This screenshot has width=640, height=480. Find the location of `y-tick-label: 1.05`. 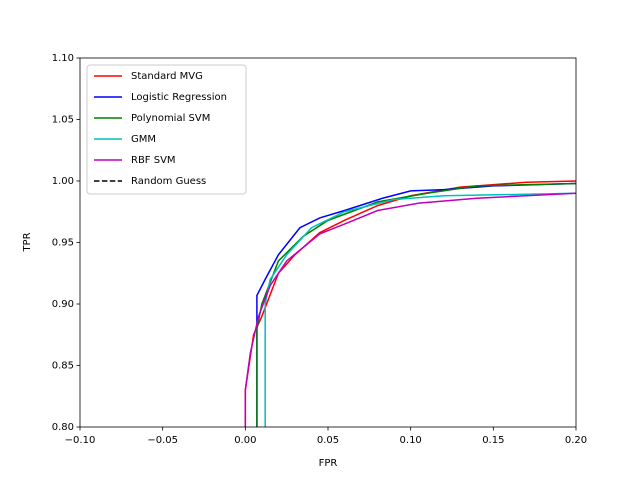

y-tick-label: 1.05 is located at coordinates (63, 120).